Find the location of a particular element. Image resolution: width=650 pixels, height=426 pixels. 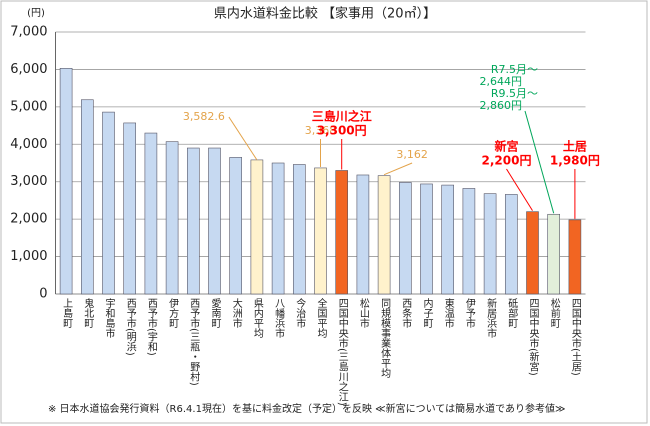

y-tick-label: 1,000 is located at coordinates (28, 256).